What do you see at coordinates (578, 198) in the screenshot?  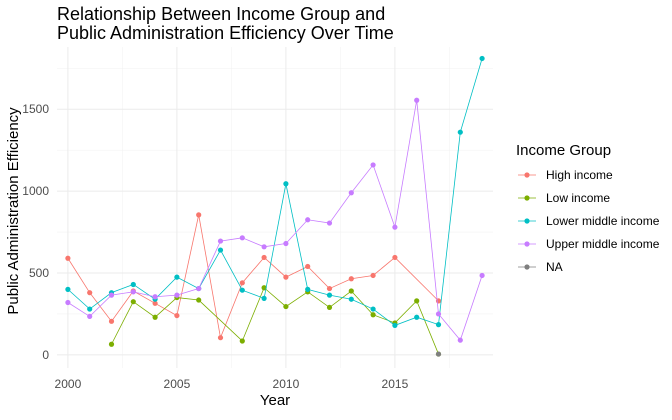 I see `legend-label: Low income` at bounding box center [578, 198].